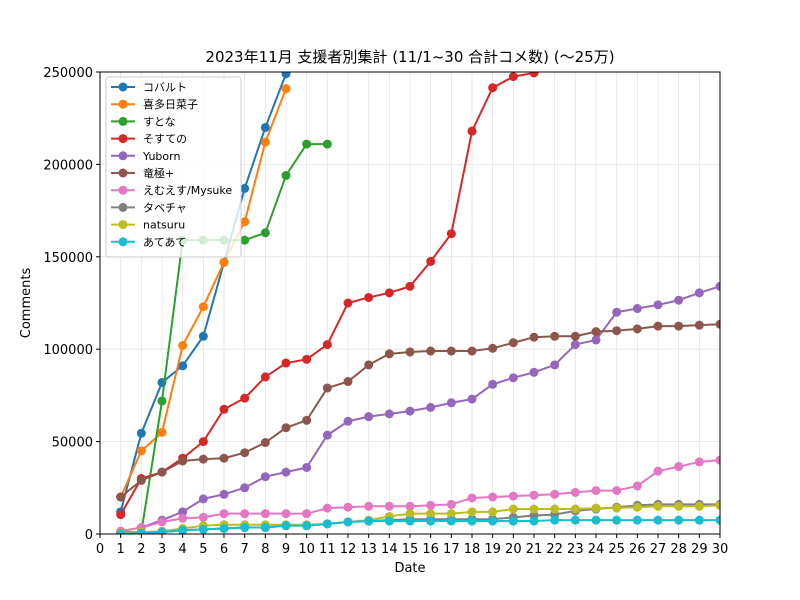 This screenshot has width=800, height=600. What do you see at coordinates (306, 549) in the screenshot?
I see `x-tick-label: 10` at bounding box center [306, 549].